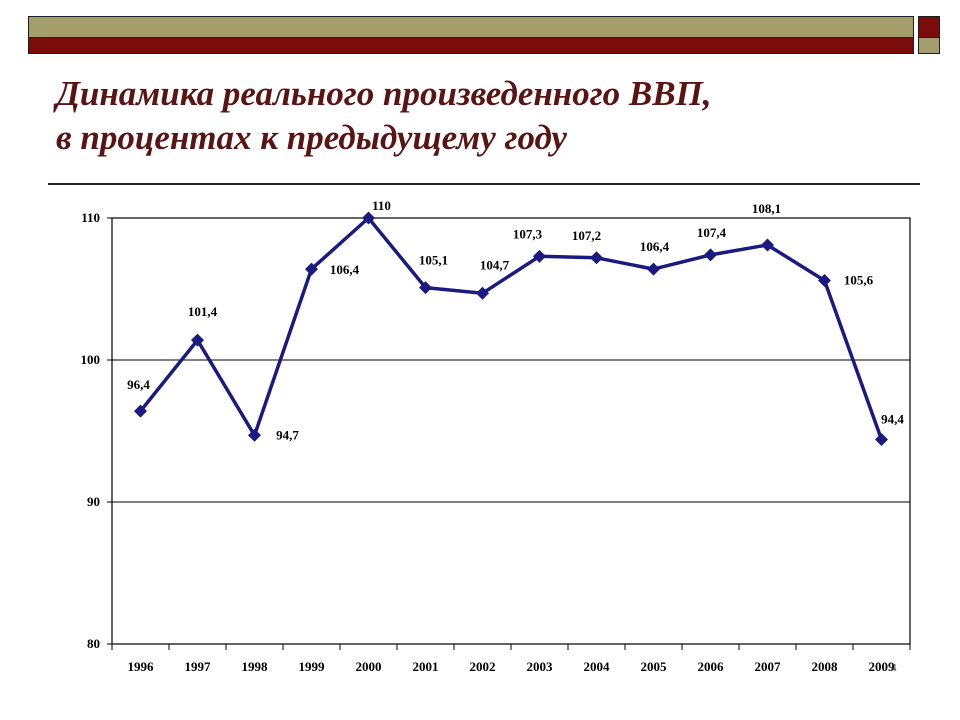 Image resolution: width=960 pixels, height=720 pixels. What do you see at coordinates (138, 384) in the screenshot?
I see `data-label: 96,4` at bounding box center [138, 384].